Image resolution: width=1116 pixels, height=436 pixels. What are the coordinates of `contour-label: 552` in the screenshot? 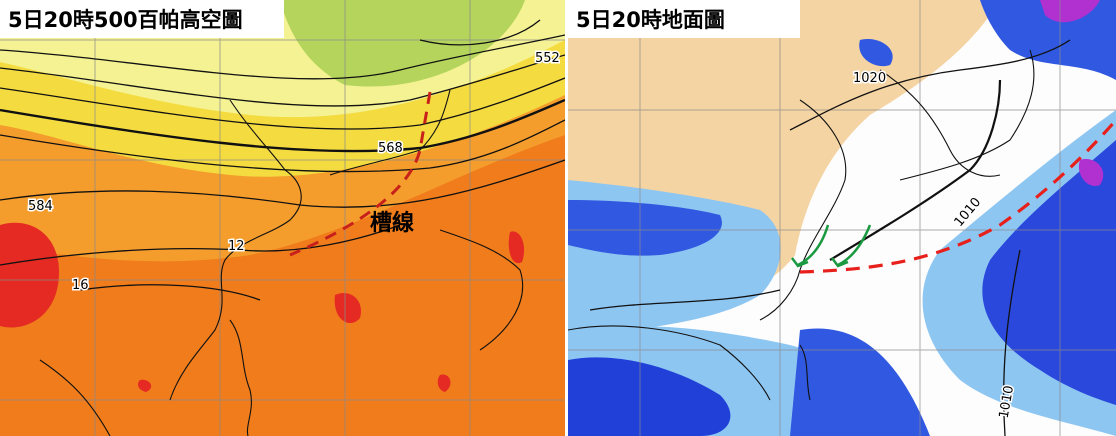 It's located at (547, 58).